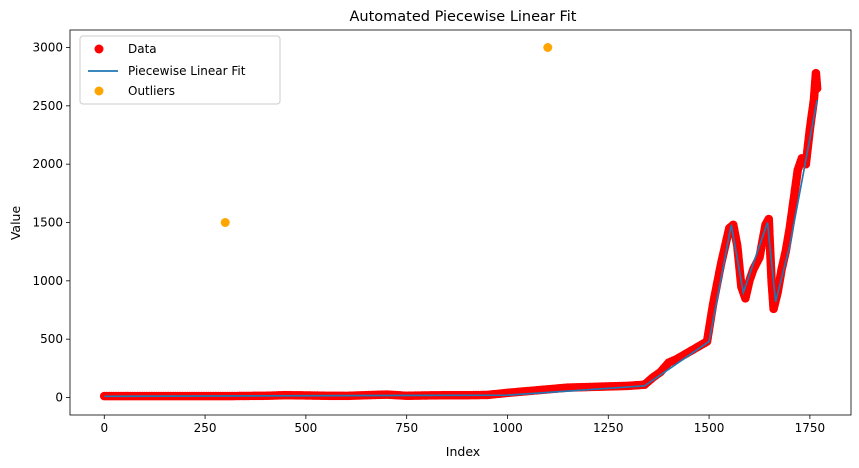 This screenshot has height=468, width=859. I want to click on legend-marker-data, so click(99, 49).